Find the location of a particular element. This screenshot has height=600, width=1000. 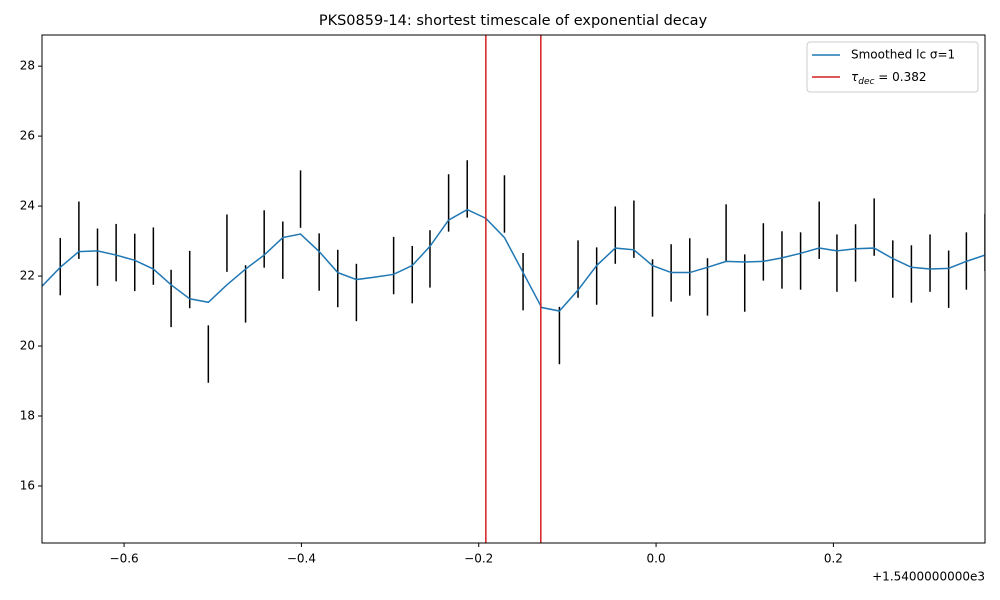

legend-label-part: dec is located at coordinates (866, 82).